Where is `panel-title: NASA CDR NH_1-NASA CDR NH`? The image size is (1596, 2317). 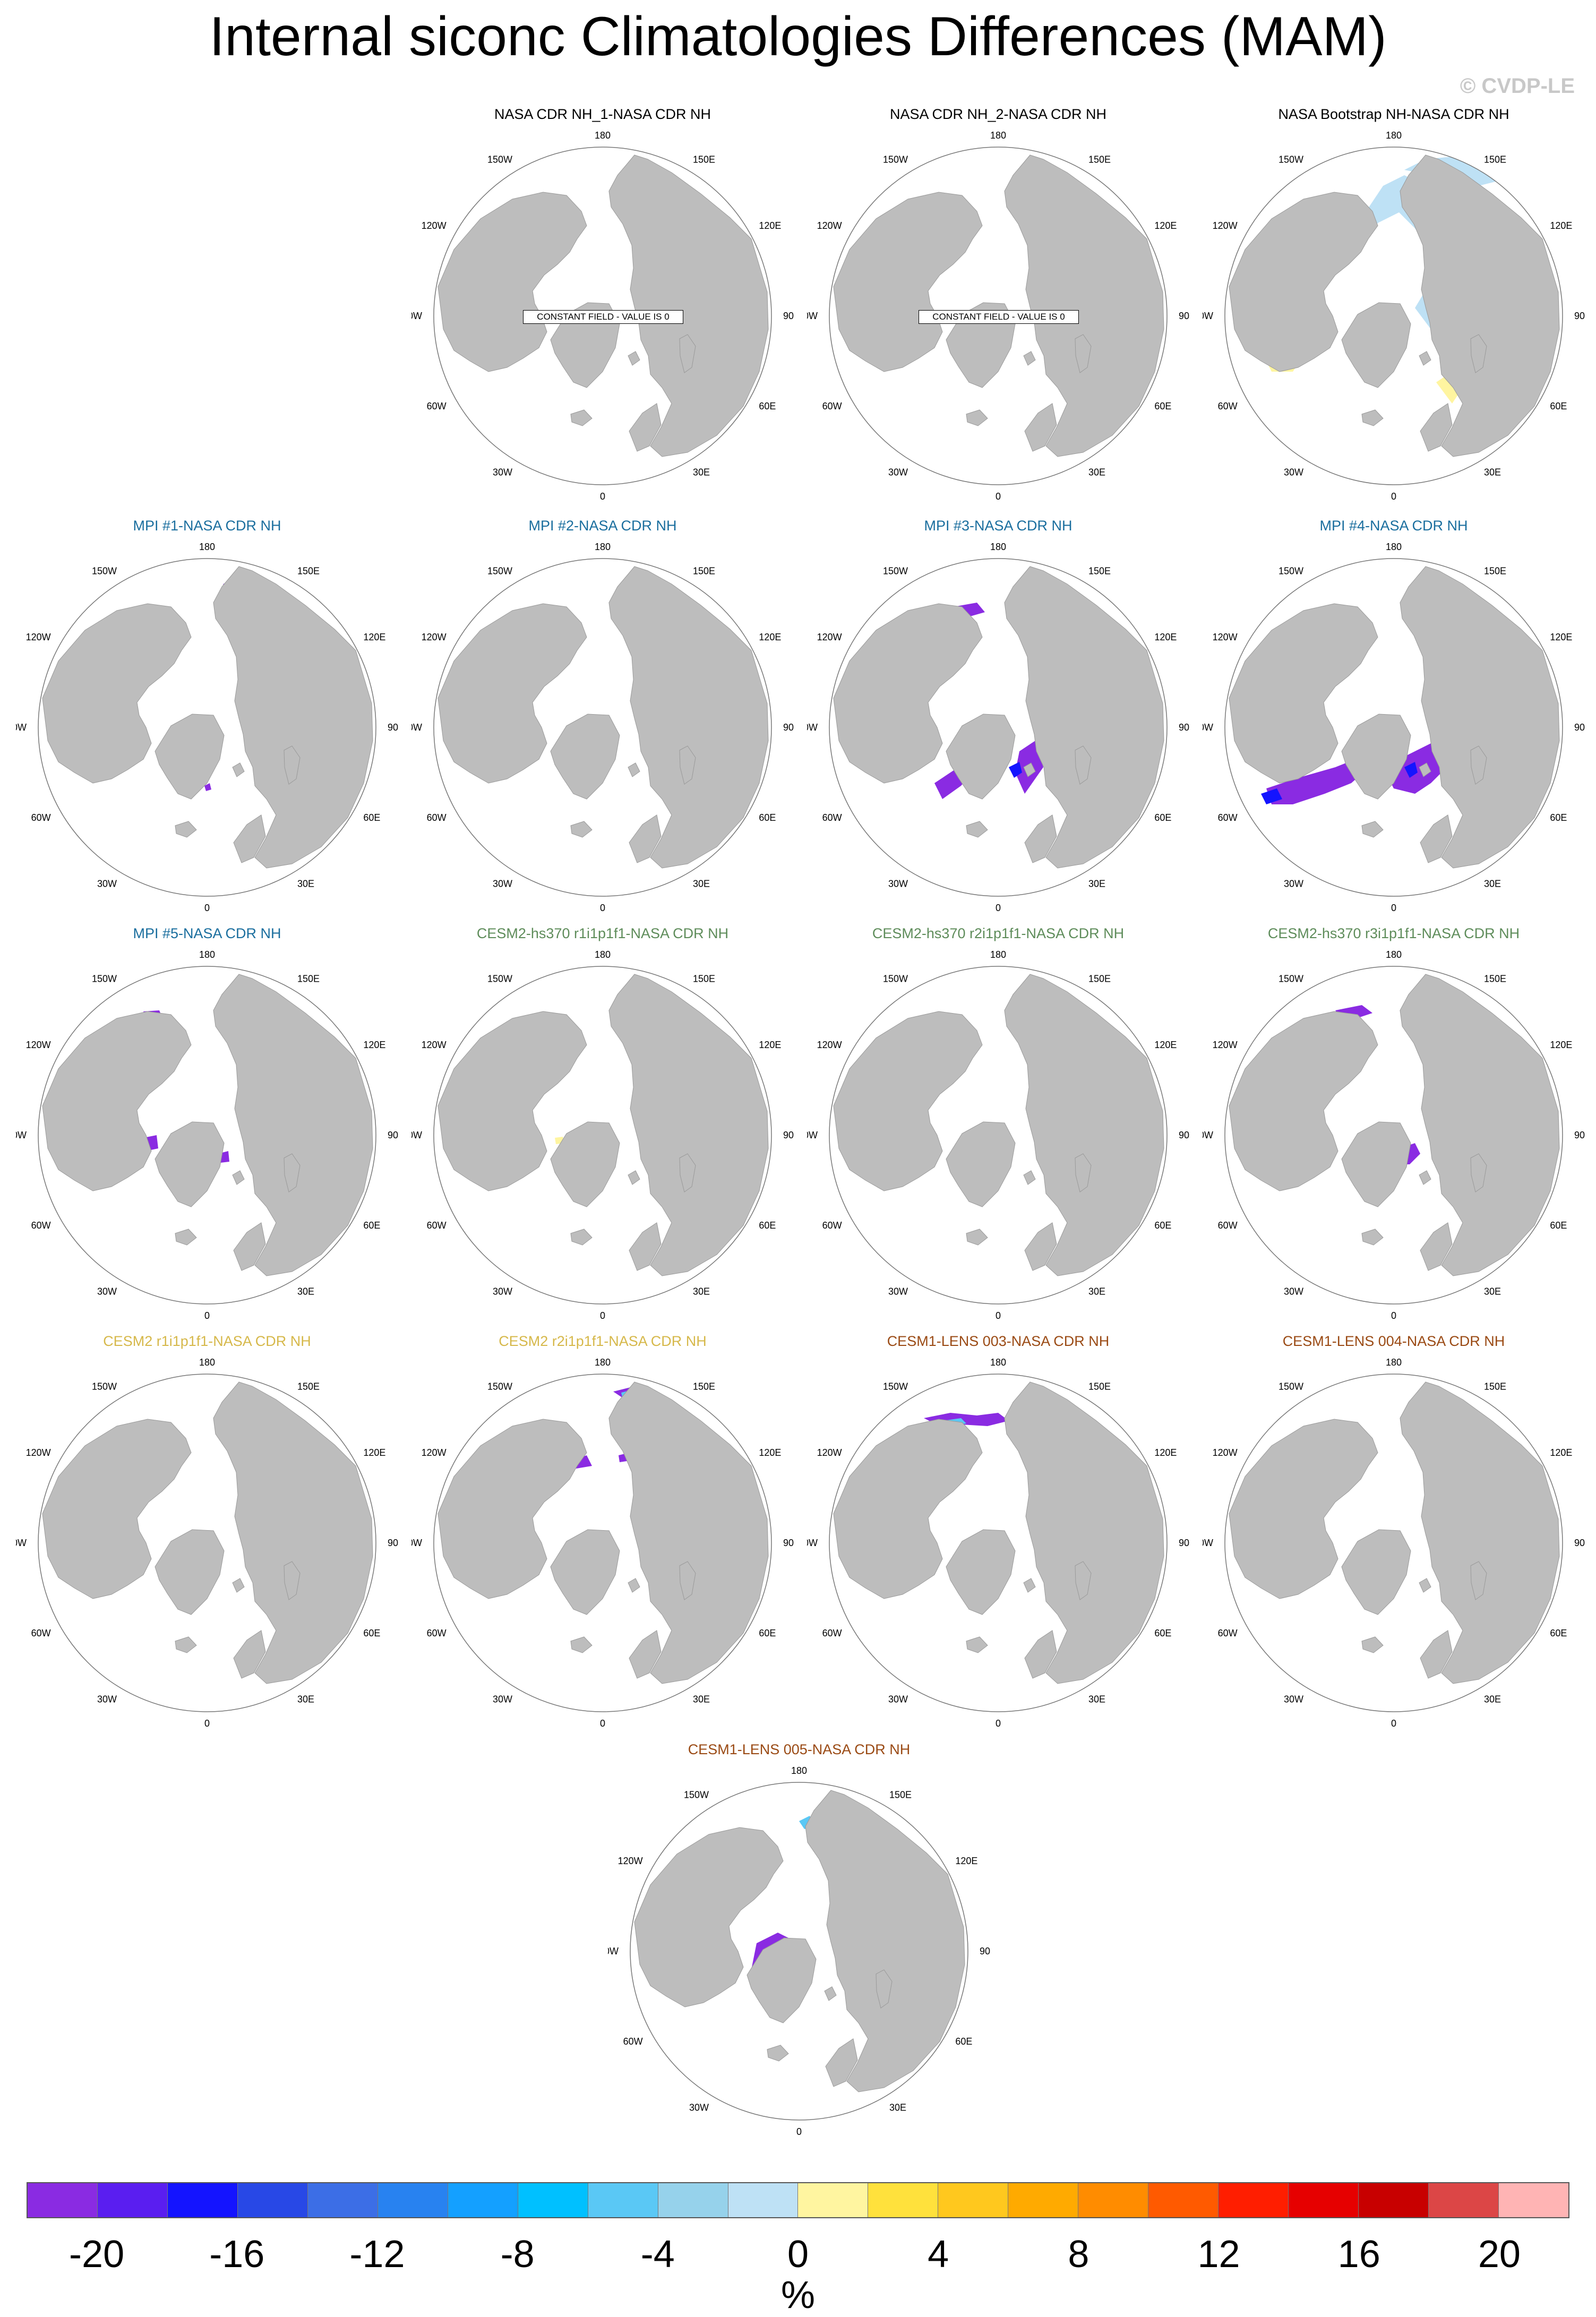 panel-title: NASA CDR NH_1-NASA CDR NH is located at coordinates (602, 114).